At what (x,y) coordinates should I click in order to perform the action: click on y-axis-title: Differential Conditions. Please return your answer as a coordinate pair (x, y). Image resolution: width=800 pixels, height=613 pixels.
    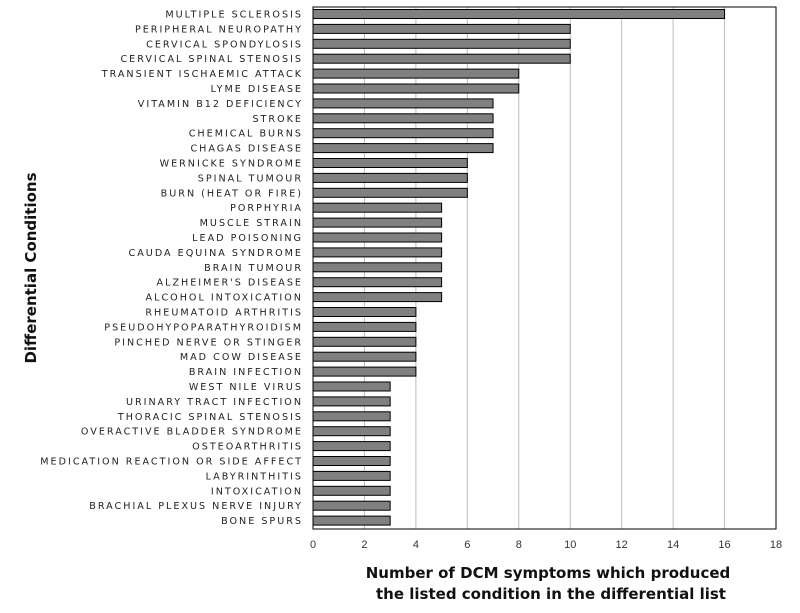
    Looking at the image, I should click on (31, 267).